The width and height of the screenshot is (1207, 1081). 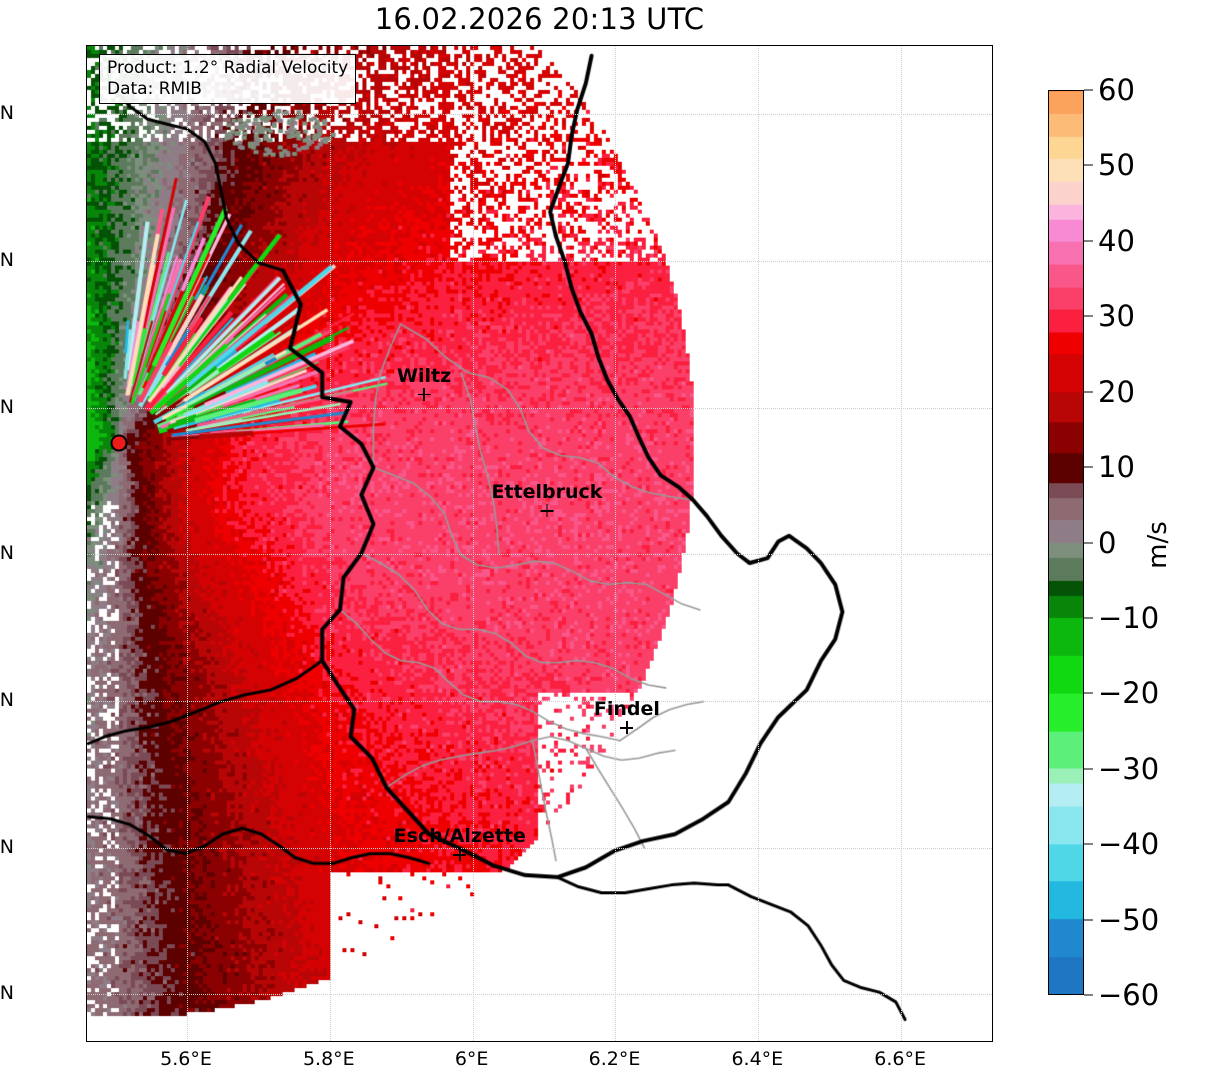 I want to click on city-label-ettelbruck: Ettelbruck, so click(x=547, y=499).